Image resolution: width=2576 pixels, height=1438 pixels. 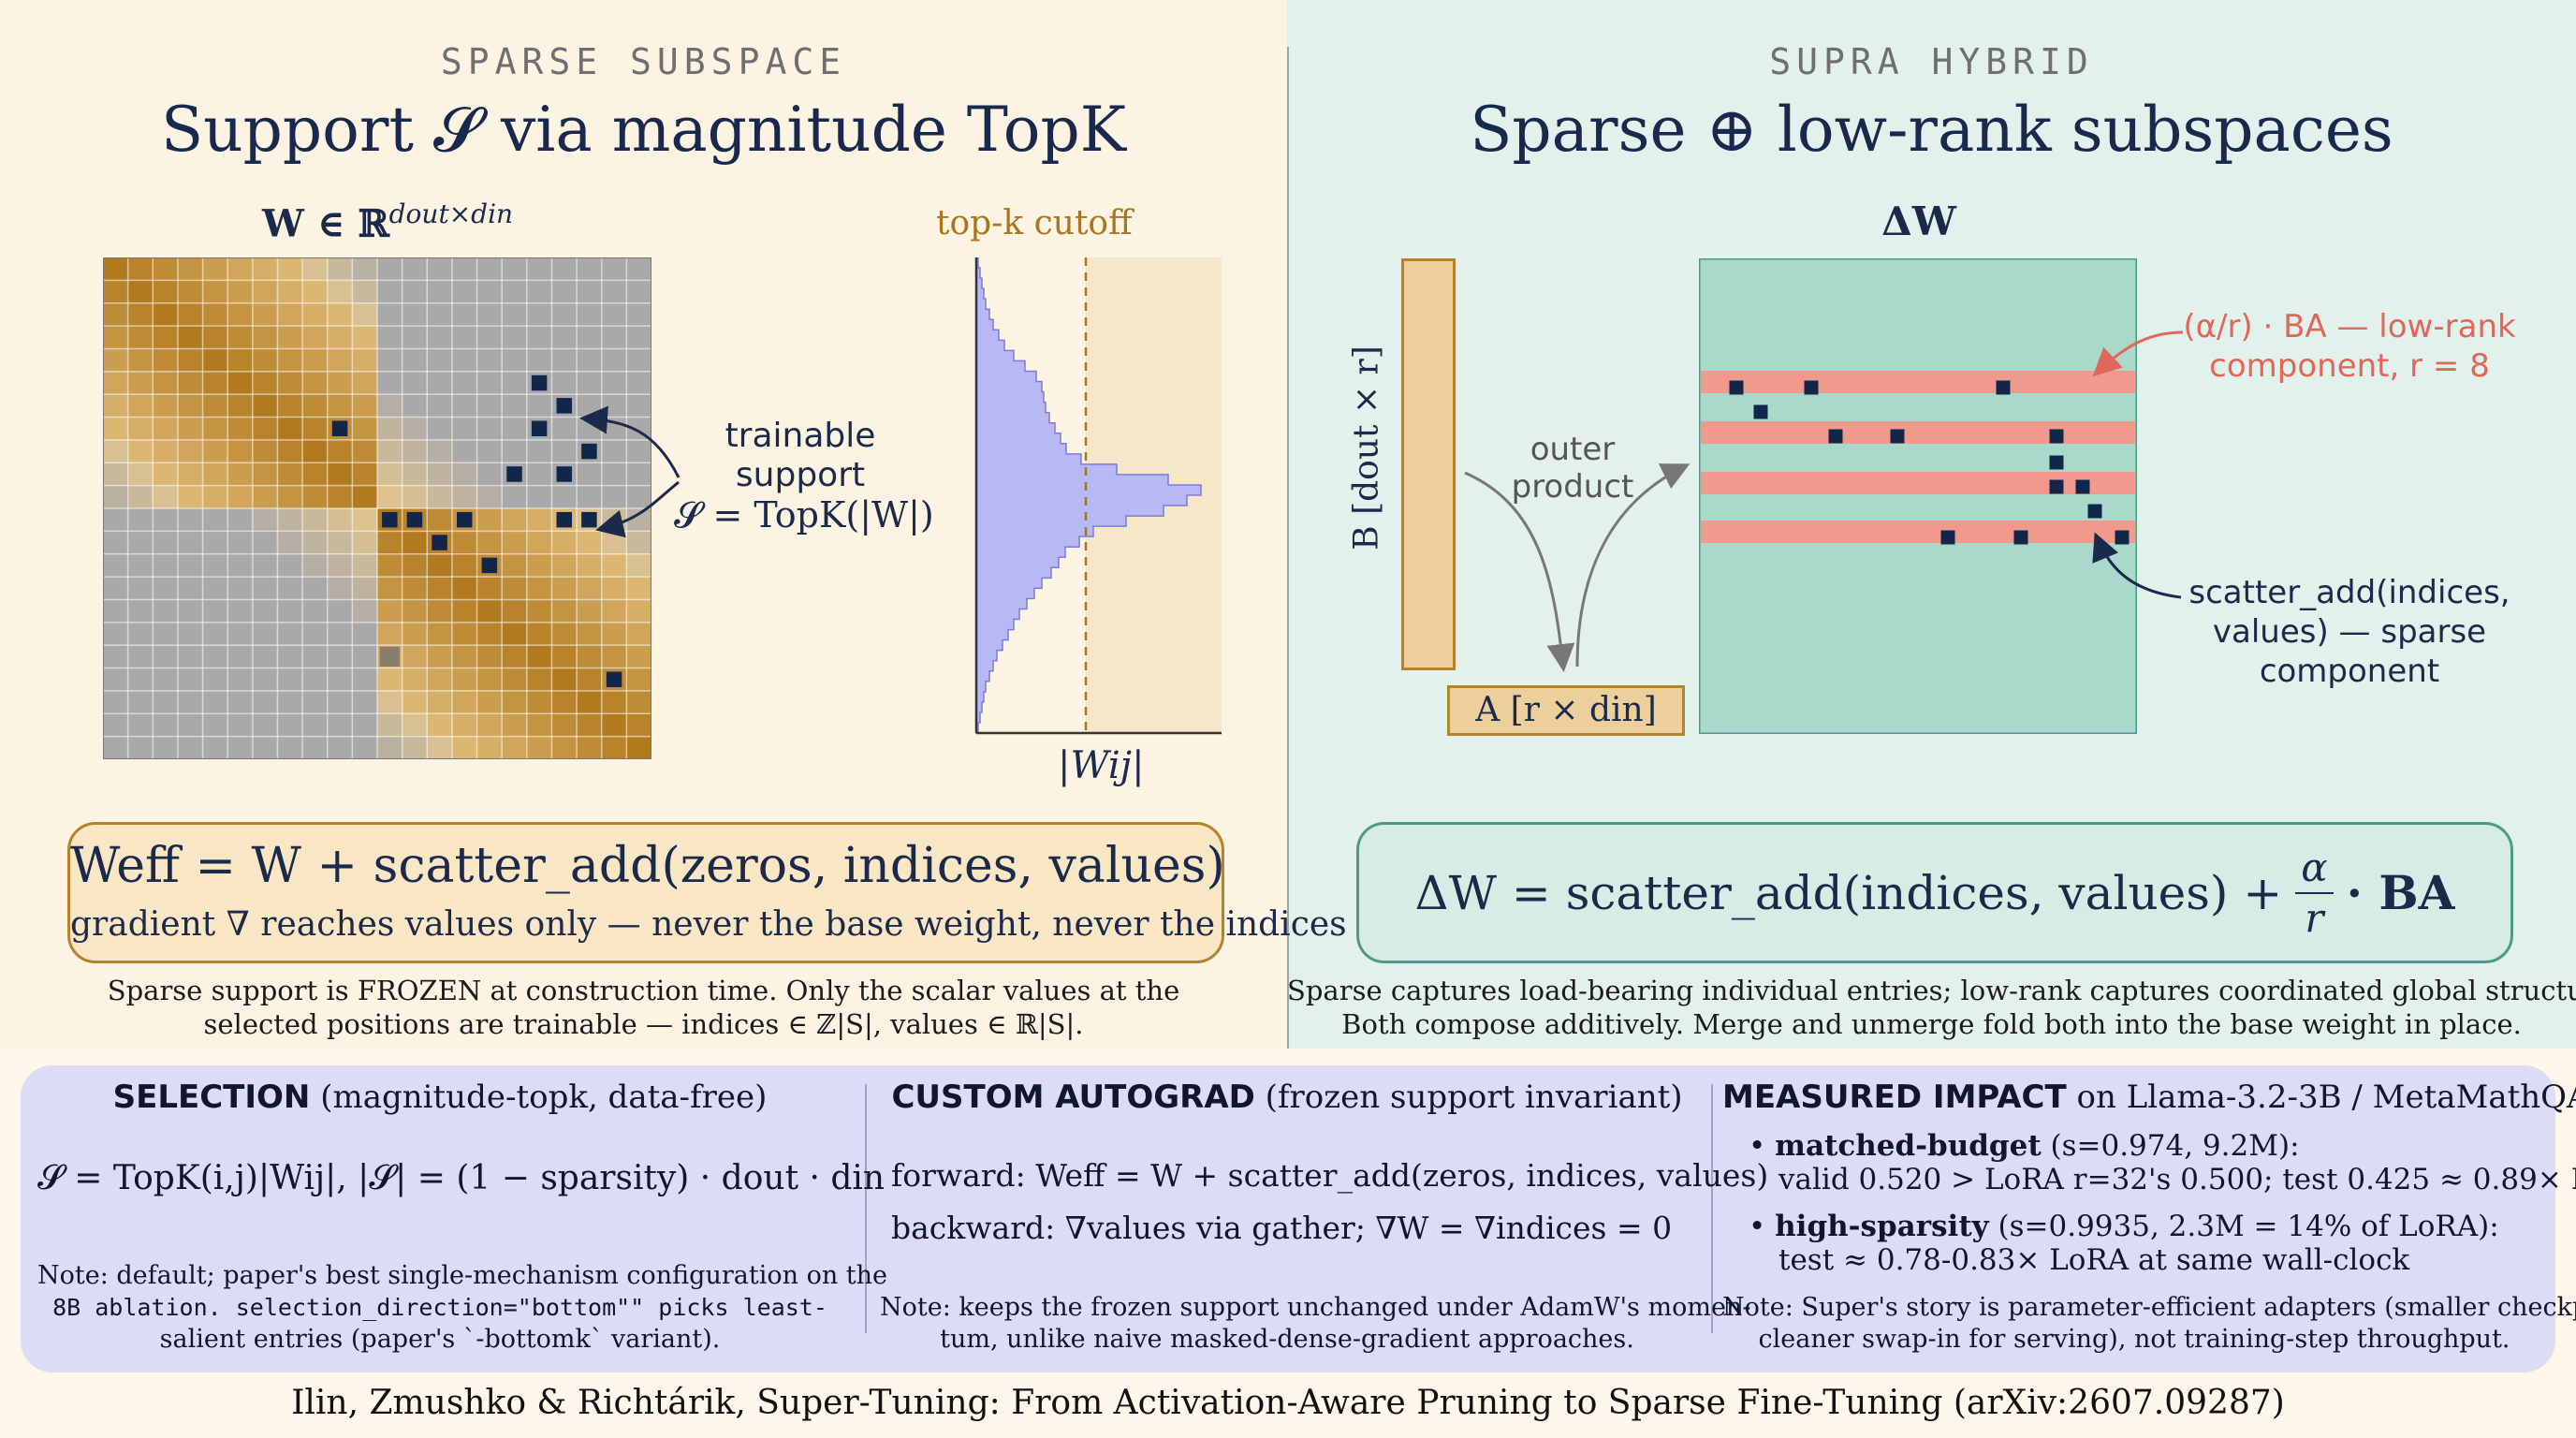 I want to click on left-eyebrow: SPARSE SUBSPACE, so click(x=643, y=61).